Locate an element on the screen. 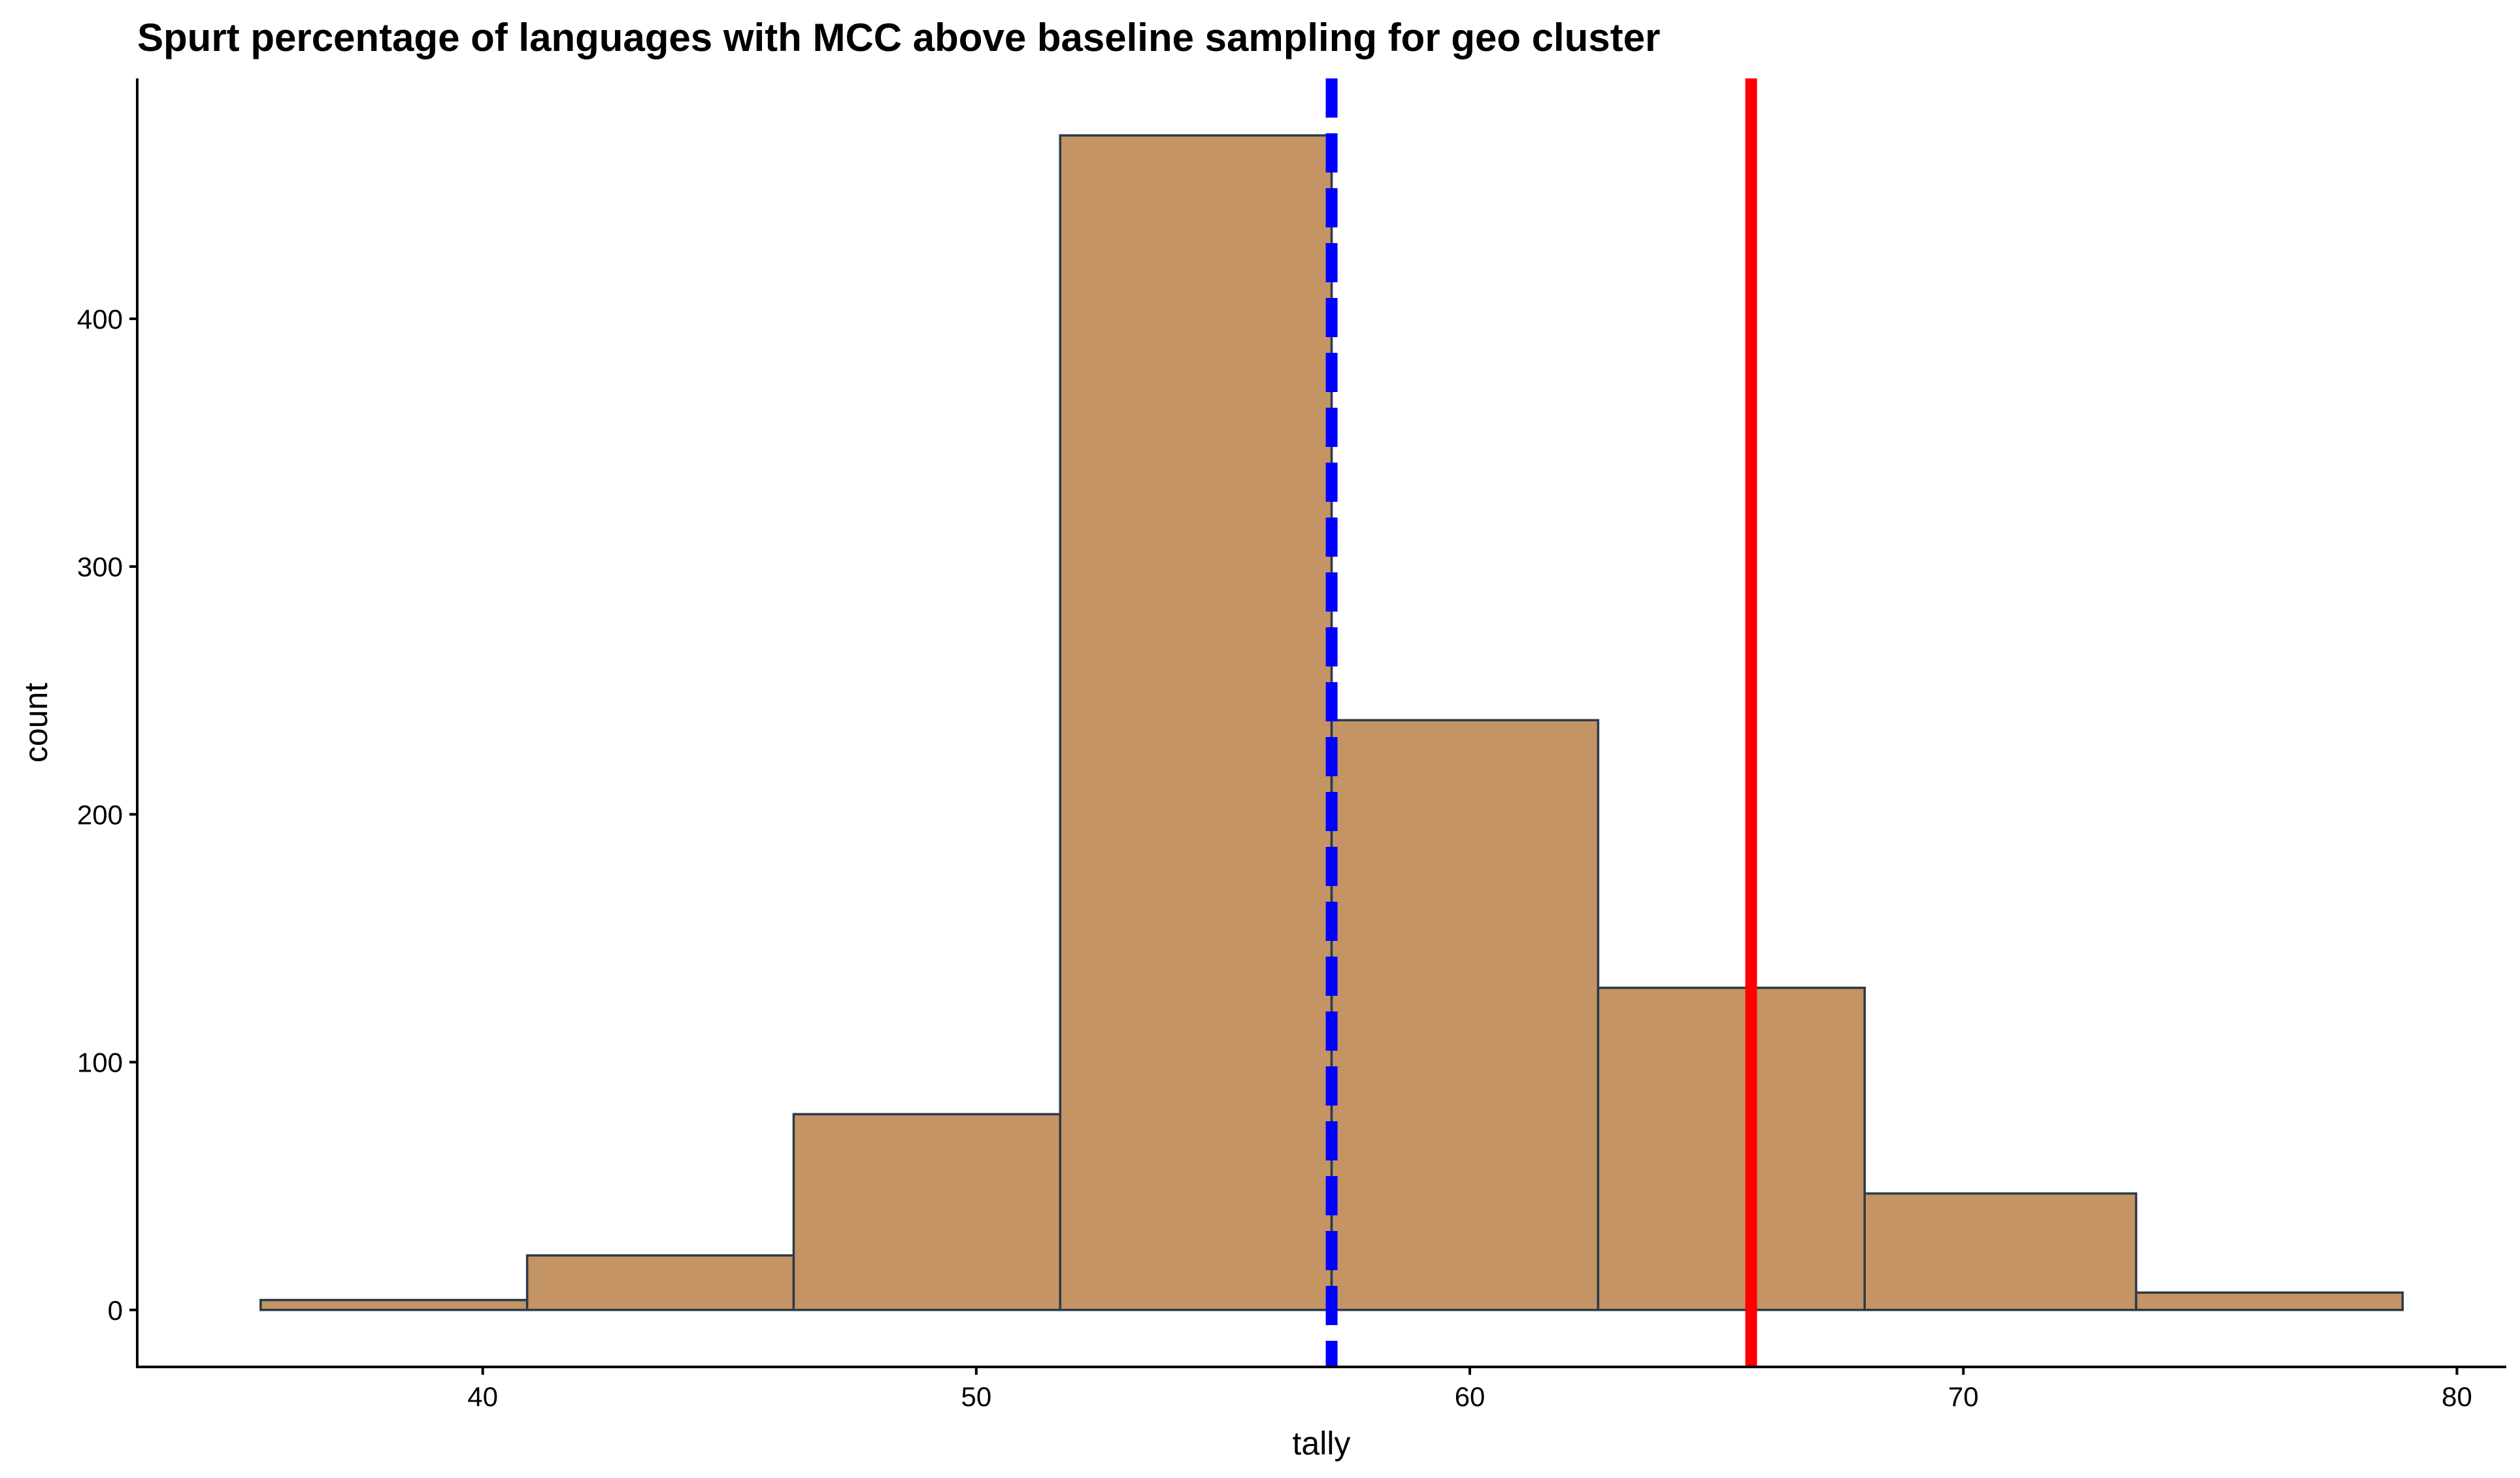 The image size is (2520, 1478). x-tick-label: 70 is located at coordinates (1963, 1396).